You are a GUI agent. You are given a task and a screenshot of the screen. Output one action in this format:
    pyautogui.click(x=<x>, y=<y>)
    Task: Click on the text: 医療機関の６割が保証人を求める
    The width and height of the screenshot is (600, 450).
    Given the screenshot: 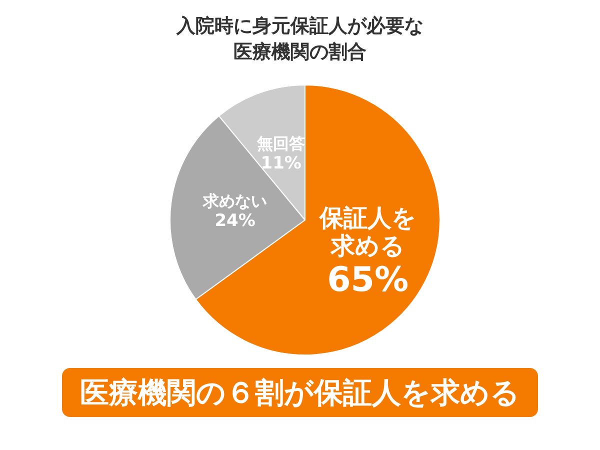 What is the action you would take?
    pyautogui.click(x=300, y=393)
    